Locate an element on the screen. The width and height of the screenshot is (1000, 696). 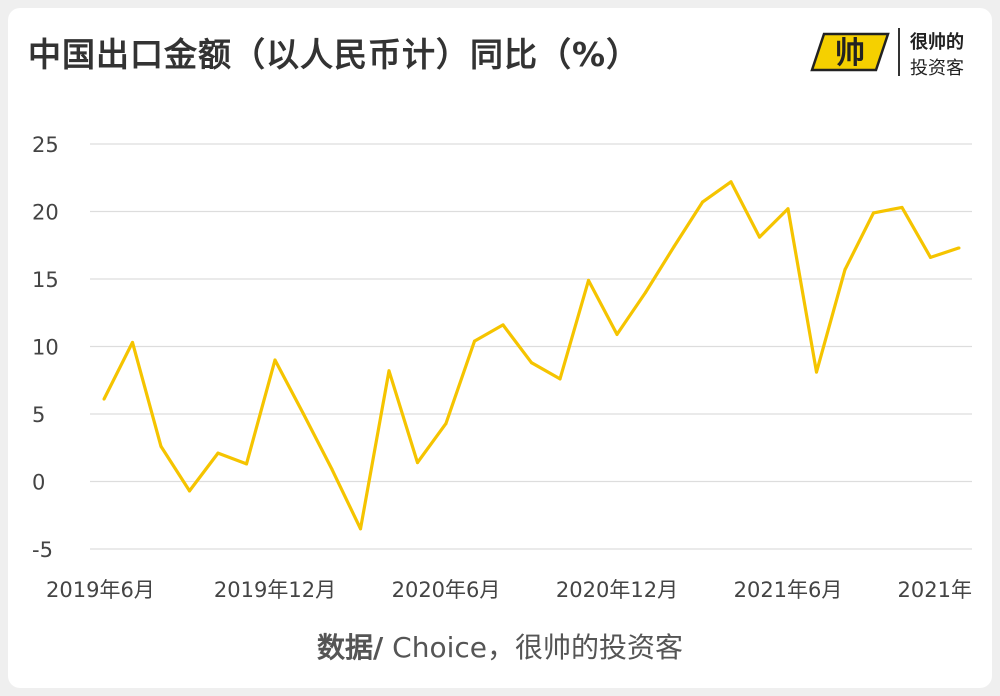
x-tick-label: 2020年12月 is located at coordinates (617, 590).